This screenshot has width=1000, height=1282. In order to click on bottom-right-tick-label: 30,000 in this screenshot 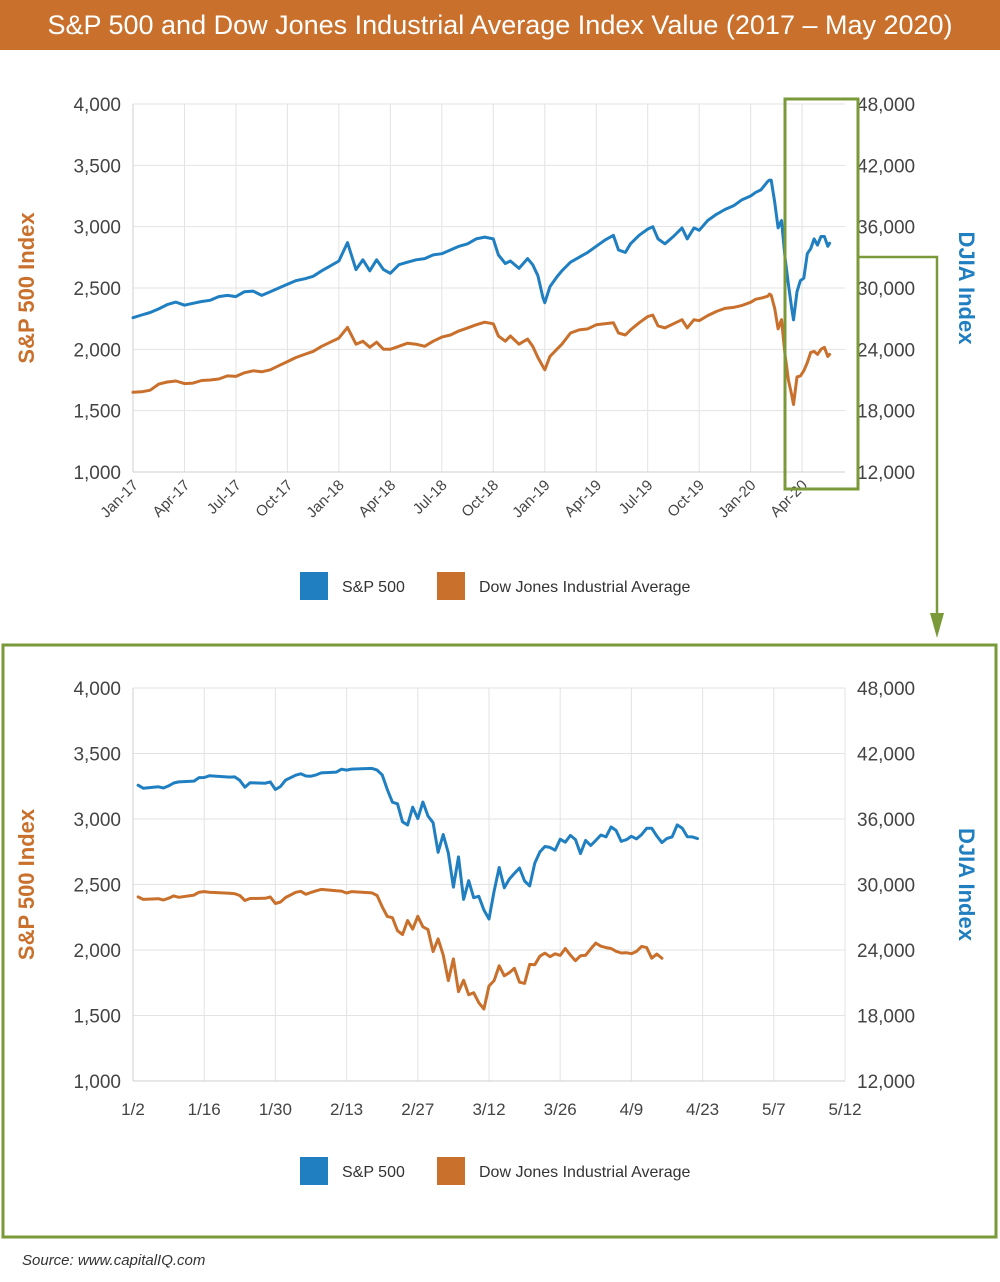, I will do `click(886, 886)`.